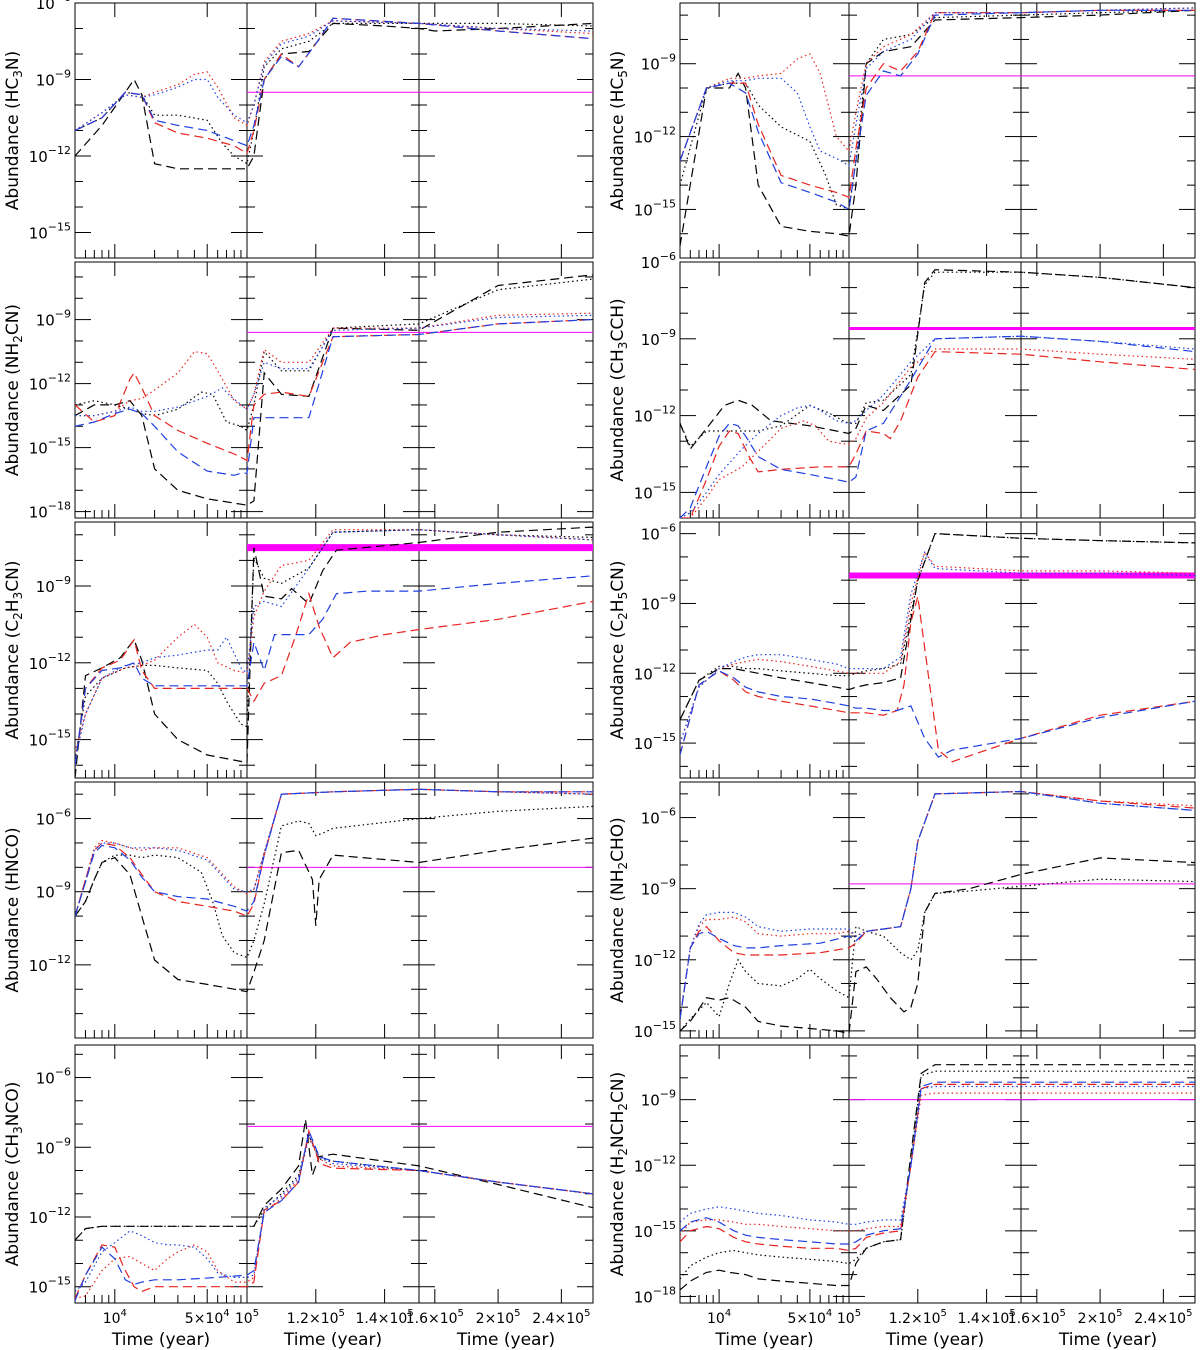 The width and height of the screenshot is (1200, 1350). What do you see at coordinates (619, 650) in the screenshot?
I see `y-axis-label: Abundance (C2H5CN)` at bounding box center [619, 650].